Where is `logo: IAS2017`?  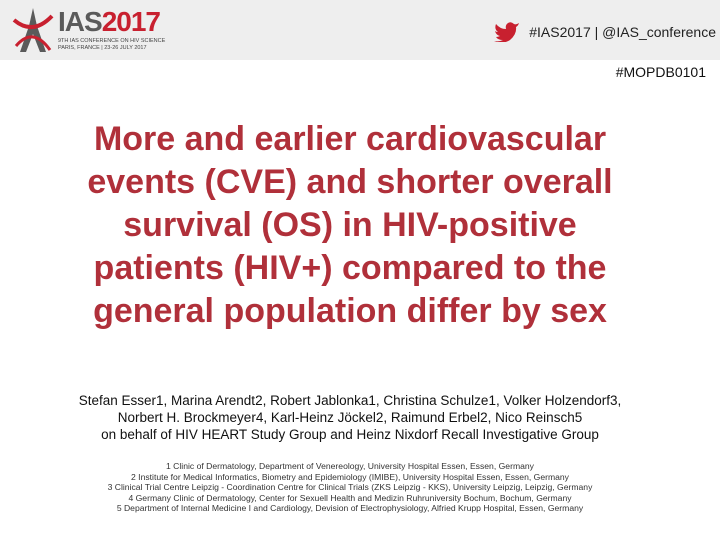
logo: IAS2017 is located at coordinates (109, 22).